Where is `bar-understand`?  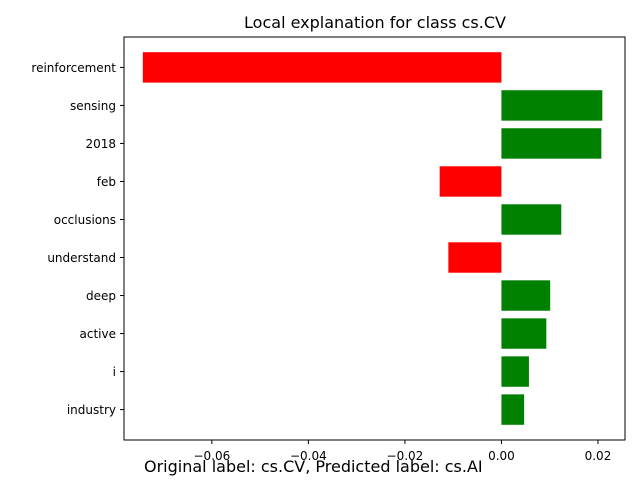
bar-understand is located at coordinates (475, 257).